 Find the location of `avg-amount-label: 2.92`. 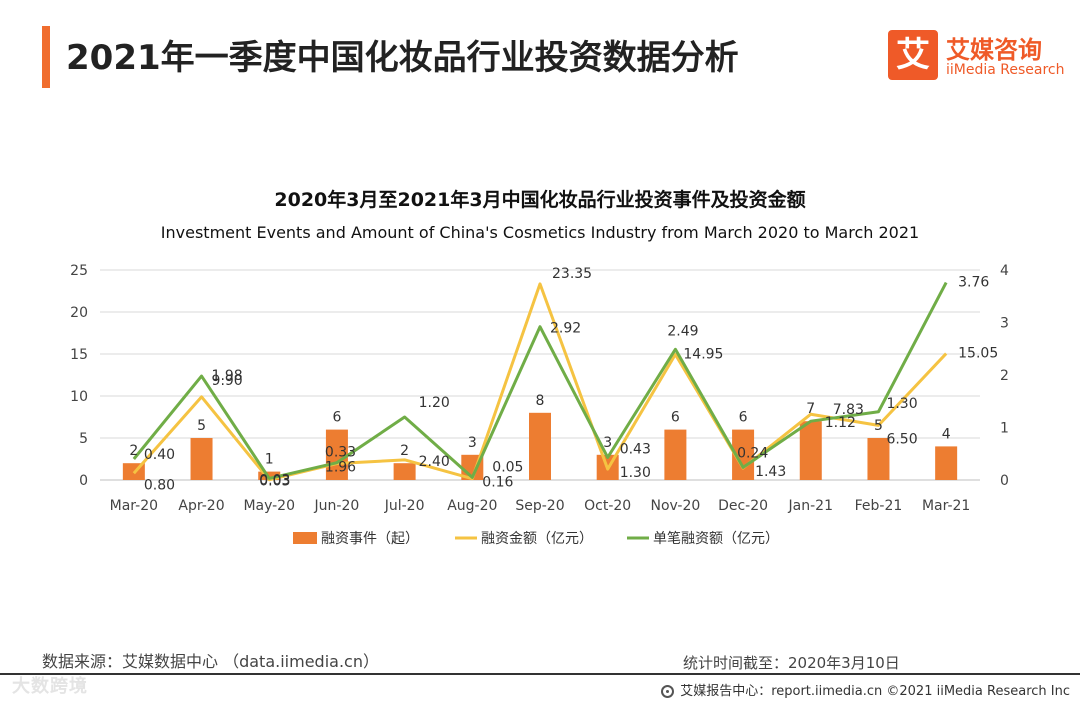

avg-amount-label: 2.92 is located at coordinates (565, 329).